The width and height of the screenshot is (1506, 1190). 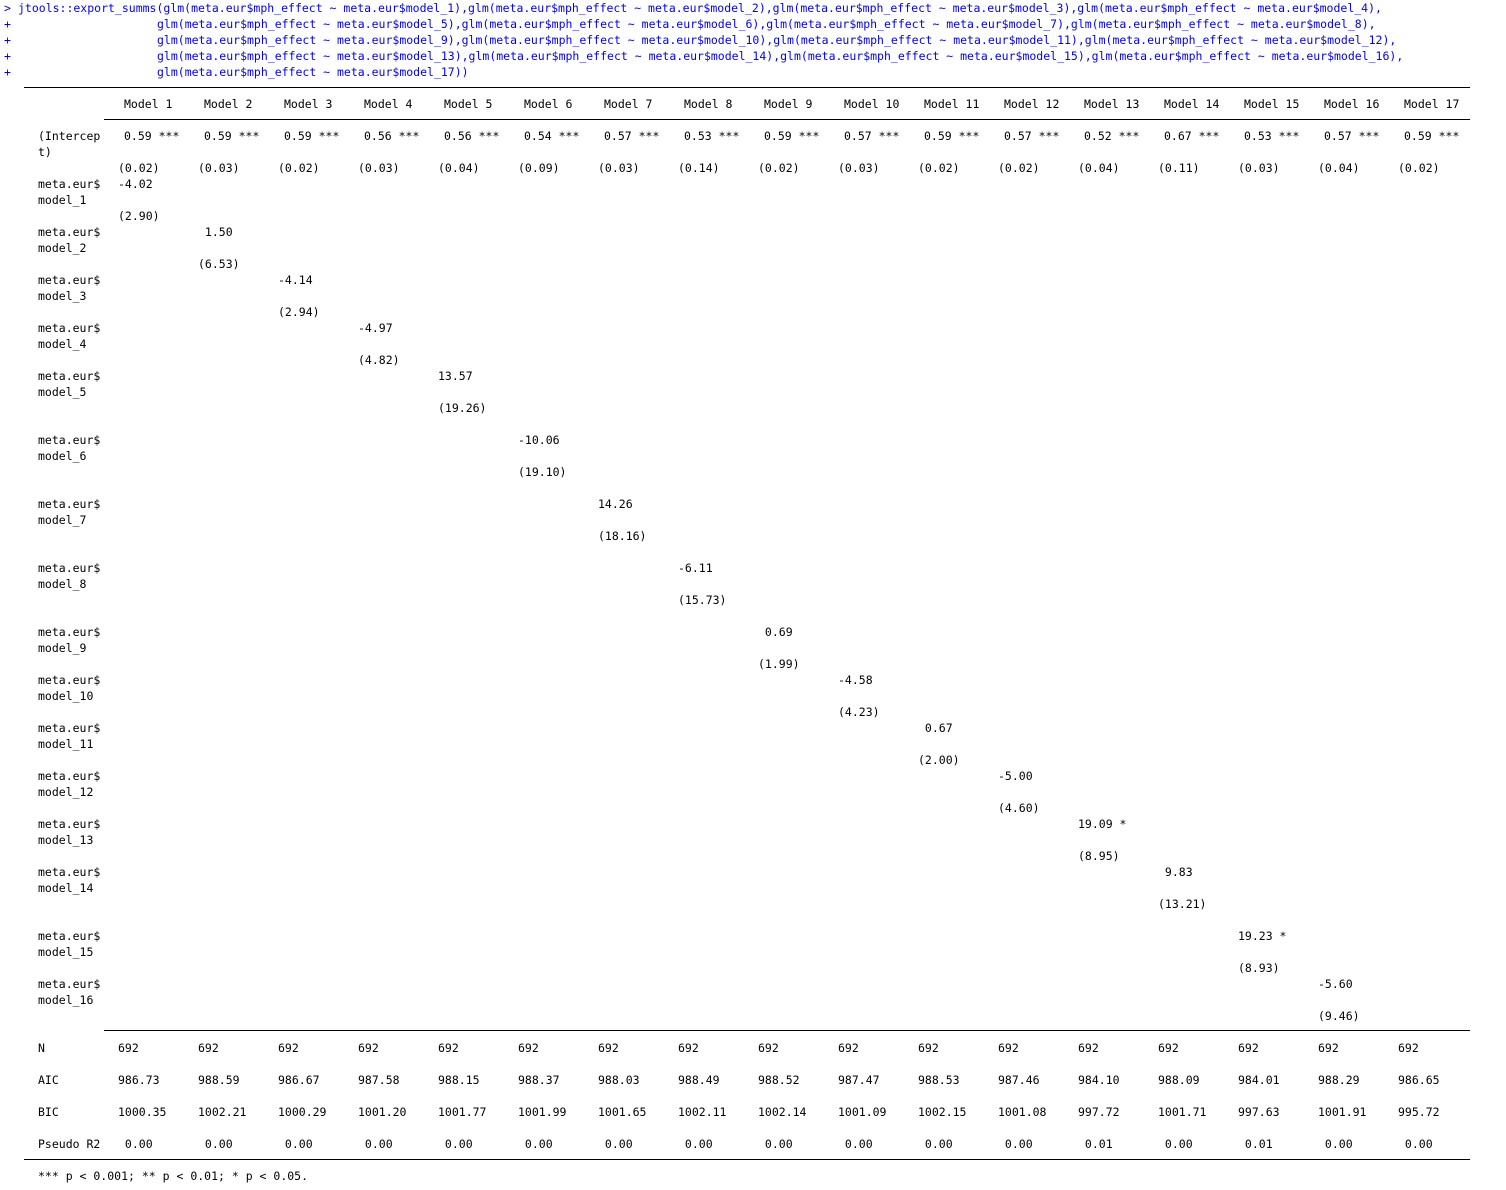 I want to click on column-header: Model 1, so click(x=148, y=104).